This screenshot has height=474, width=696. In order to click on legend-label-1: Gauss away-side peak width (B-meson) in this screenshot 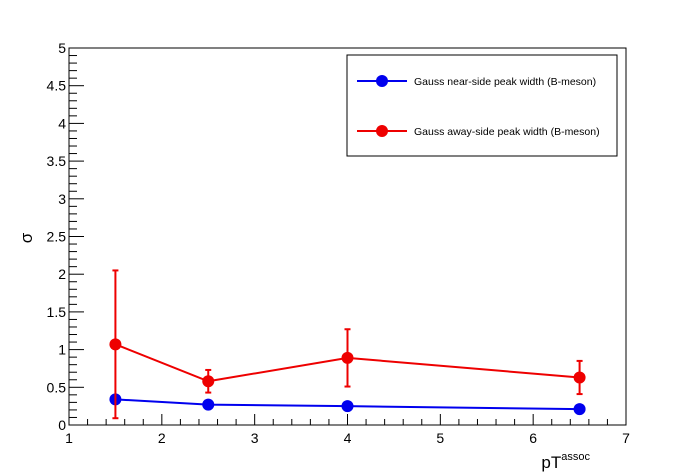, I will do `click(507, 132)`.